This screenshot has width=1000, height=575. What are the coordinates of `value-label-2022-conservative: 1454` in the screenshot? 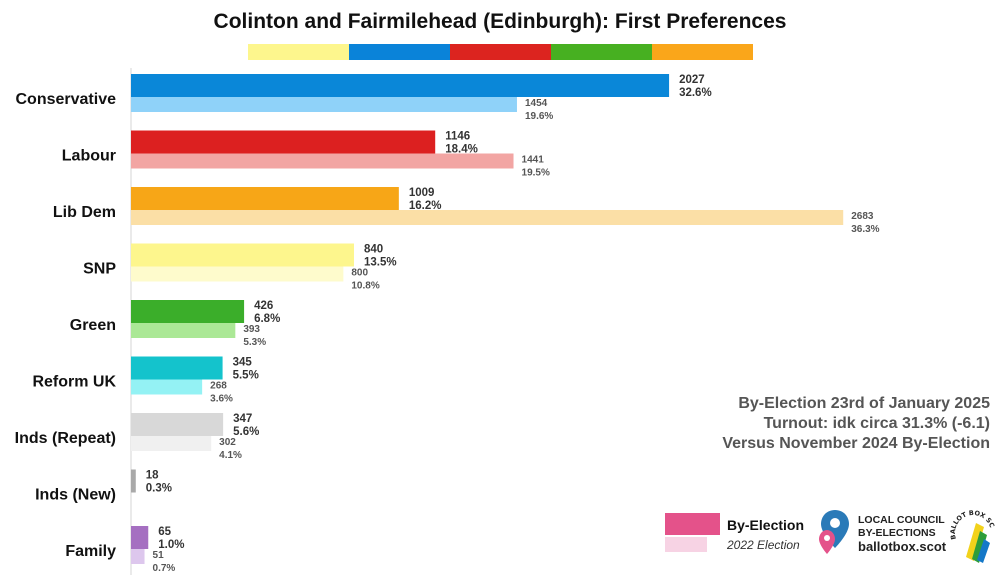 It's located at (536, 103).